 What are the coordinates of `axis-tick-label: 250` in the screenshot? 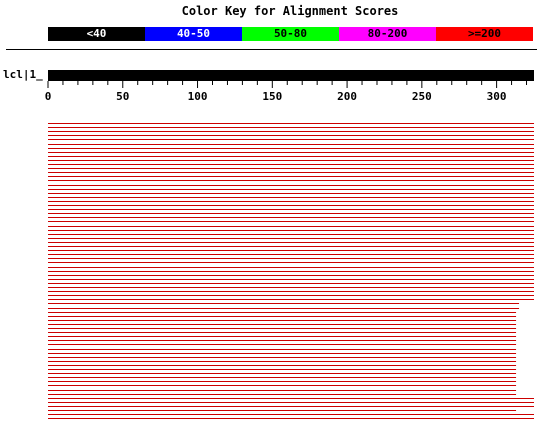 It's located at (422, 96).